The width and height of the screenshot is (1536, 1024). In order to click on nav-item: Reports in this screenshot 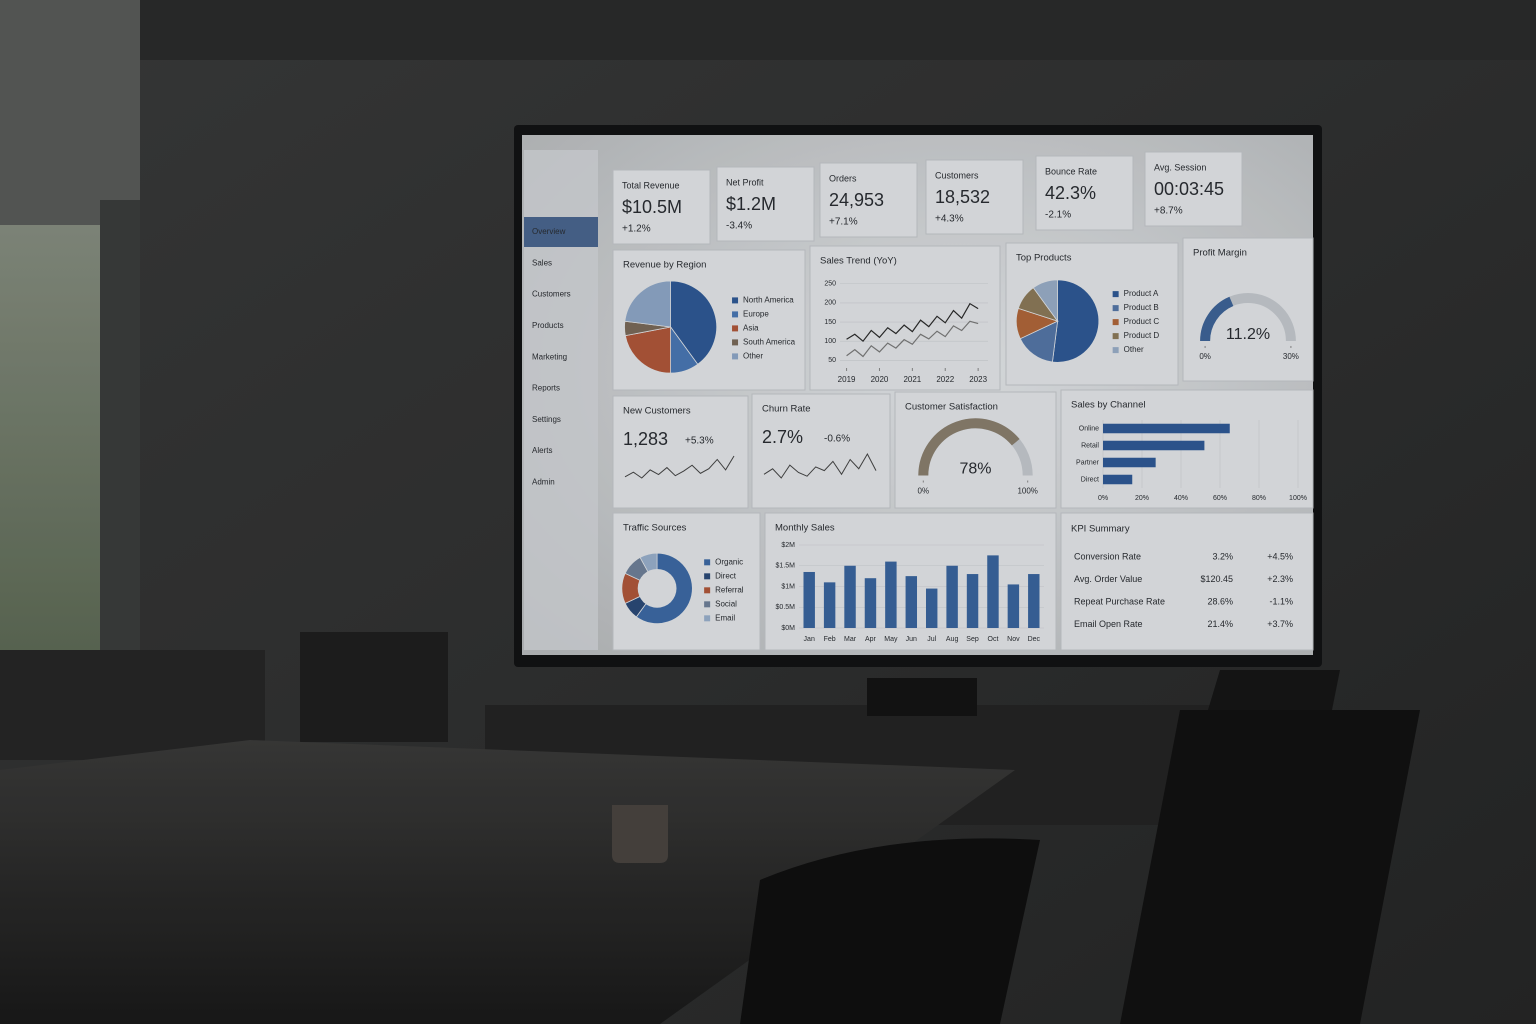, I will do `click(546, 388)`.